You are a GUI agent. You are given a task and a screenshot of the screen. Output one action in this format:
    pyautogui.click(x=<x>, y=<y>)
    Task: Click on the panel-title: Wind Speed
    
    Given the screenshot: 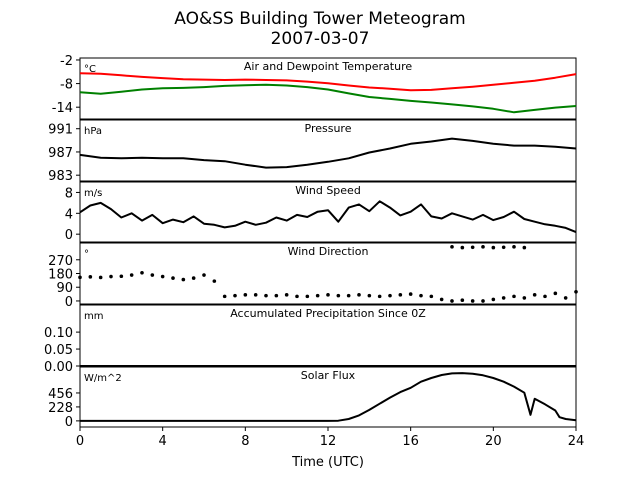 What is the action you would take?
    pyautogui.click(x=328, y=190)
    